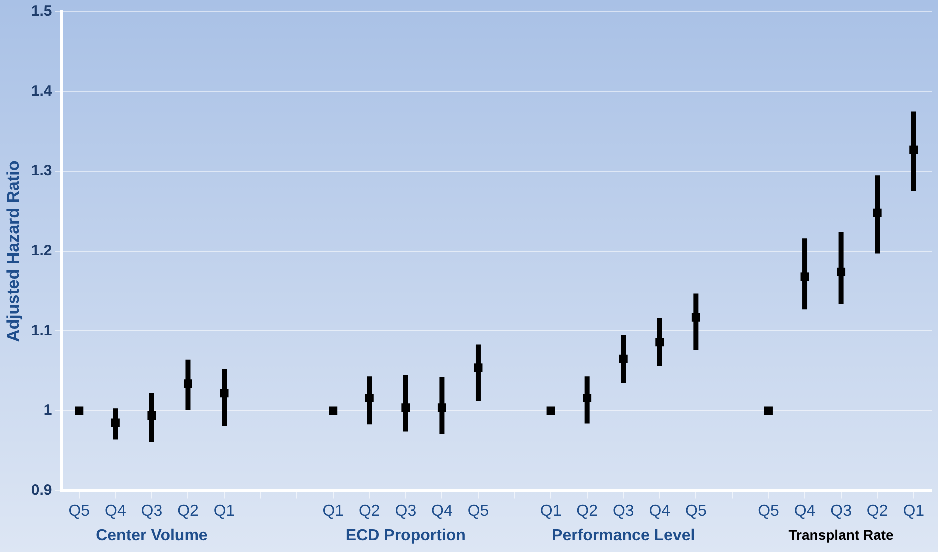 The width and height of the screenshot is (938, 552). Describe the element at coordinates (41, 251) in the screenshot. I see `y-tick-label: 1.2` at that location.